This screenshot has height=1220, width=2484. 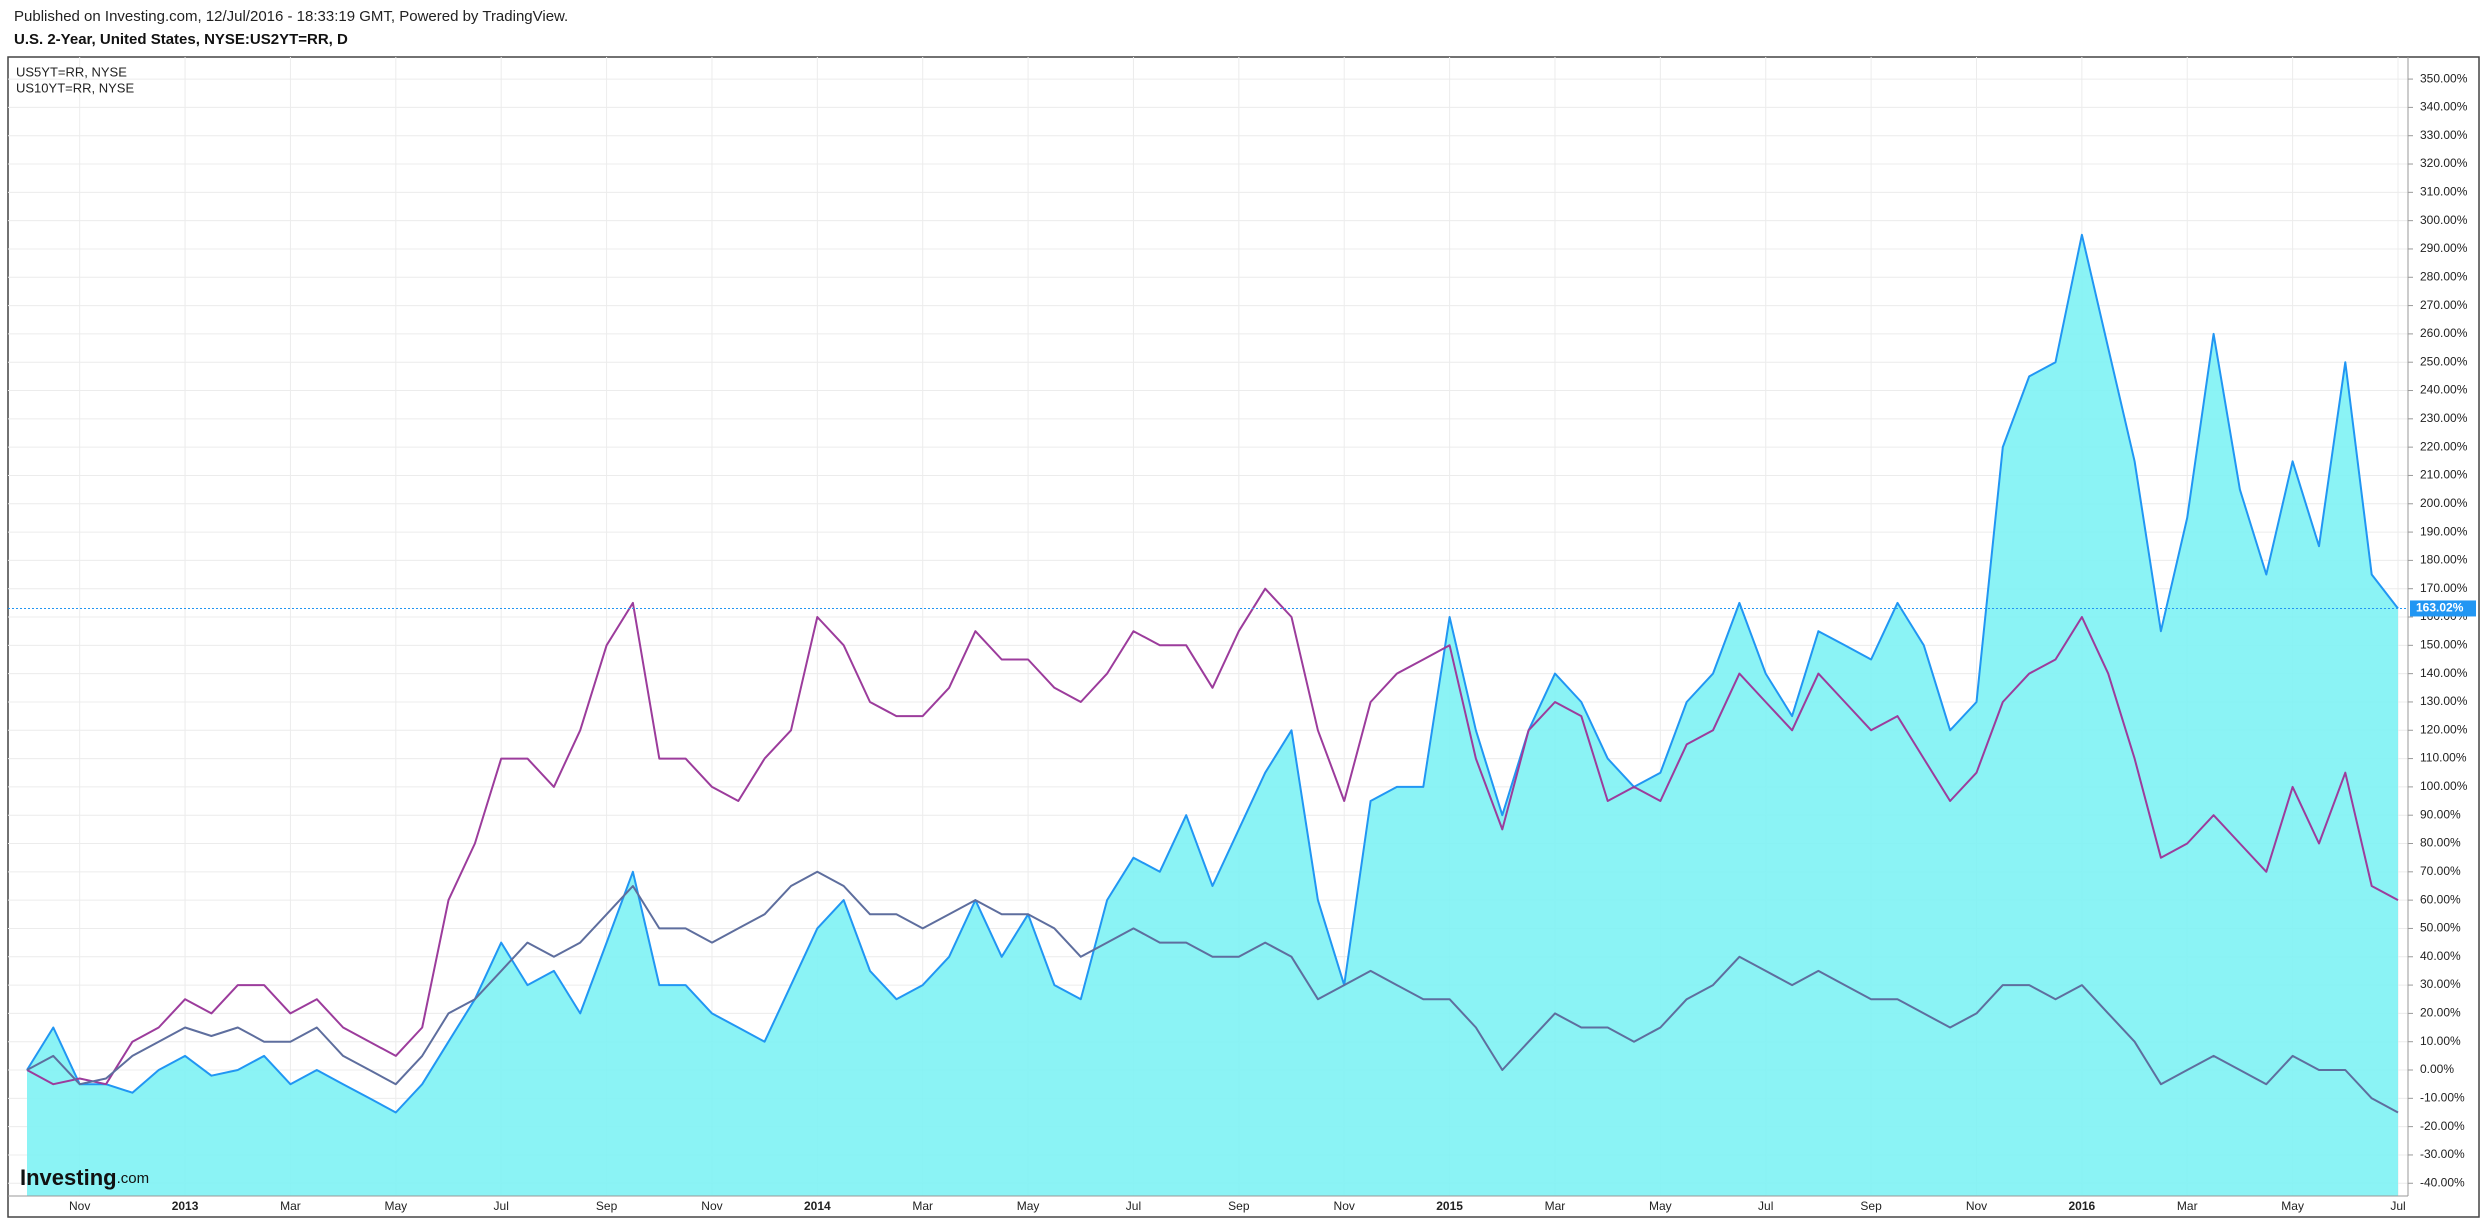 I want to click on y-tick-label: 140.00%, so click(x=2444, y=673).